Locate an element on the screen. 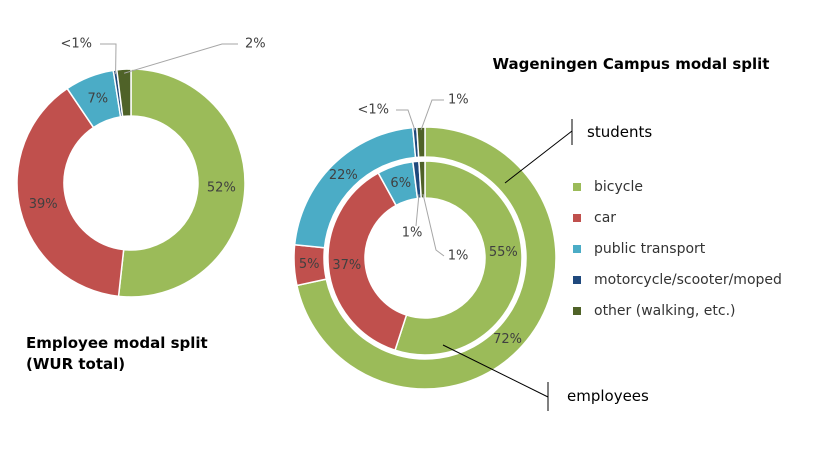 Image resolution: width=840 pixels, height=455 pixels. students-moto-leader is located at coordinates (406, 120).